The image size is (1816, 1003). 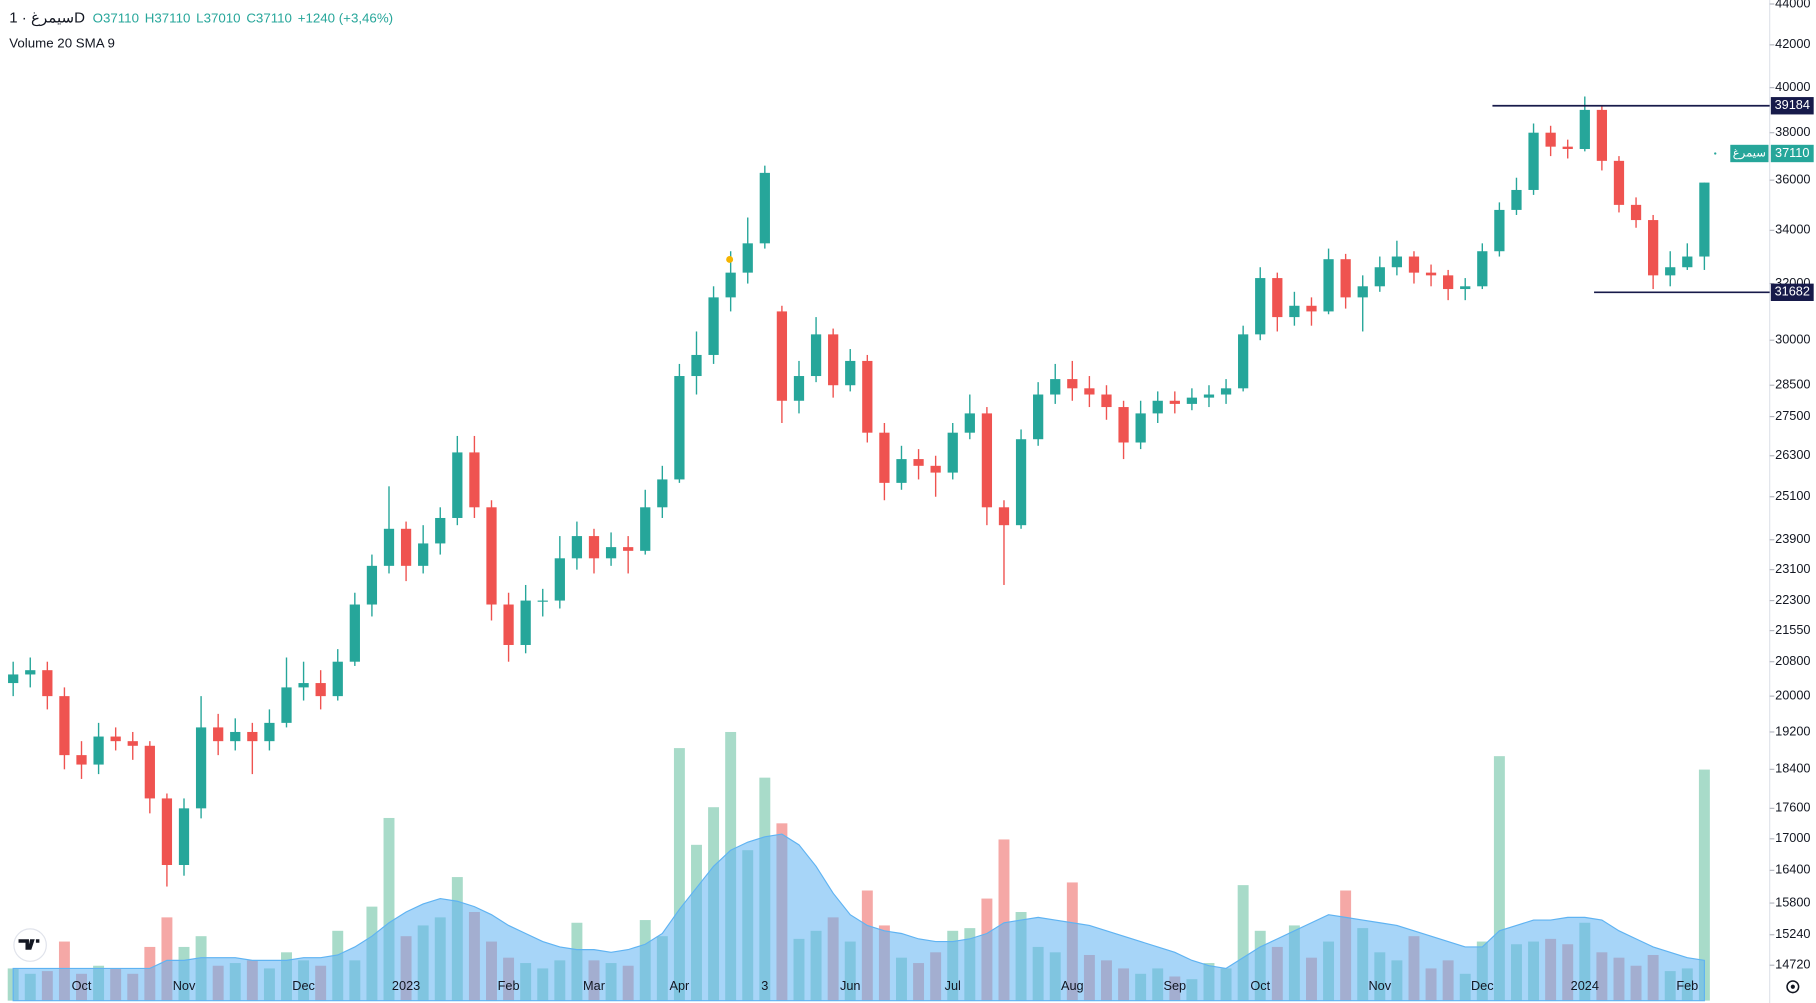 What do you see at coordinates (509, 985) in the screenshot?
I see `x-tick-label: Feb` at bounding box center [509, 985].